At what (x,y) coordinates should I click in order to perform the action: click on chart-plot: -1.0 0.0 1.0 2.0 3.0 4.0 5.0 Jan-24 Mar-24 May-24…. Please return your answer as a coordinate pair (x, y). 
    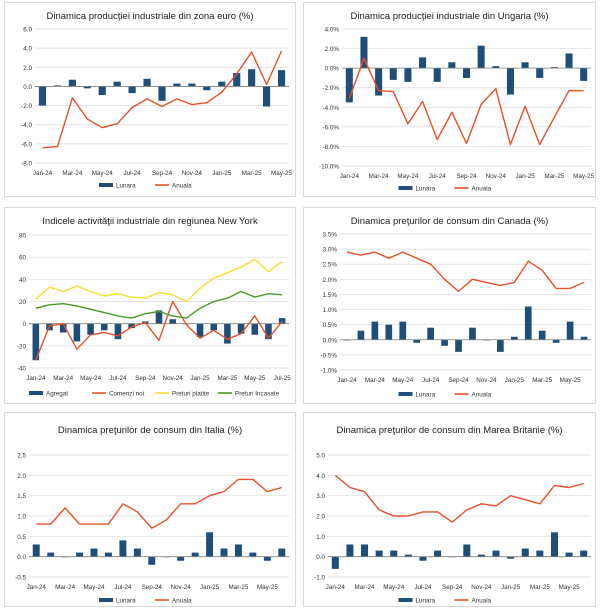
    Looking at the image, I should click on (452, 529).